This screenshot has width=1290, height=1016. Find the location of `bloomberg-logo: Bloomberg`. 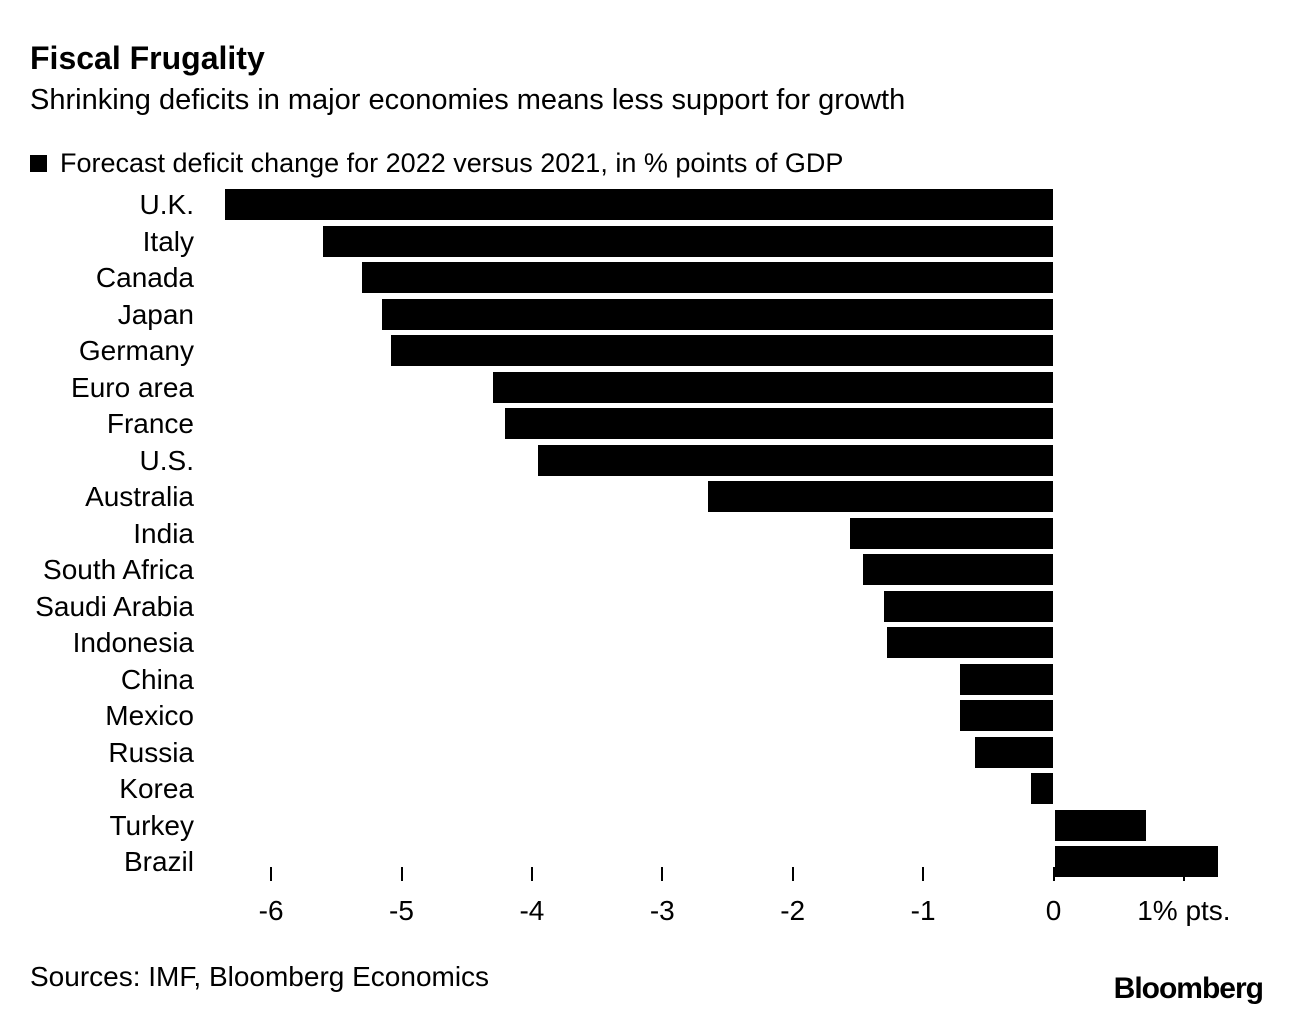

bloomberg-logo: Bloomberg is located at coordinates (1188, 988).